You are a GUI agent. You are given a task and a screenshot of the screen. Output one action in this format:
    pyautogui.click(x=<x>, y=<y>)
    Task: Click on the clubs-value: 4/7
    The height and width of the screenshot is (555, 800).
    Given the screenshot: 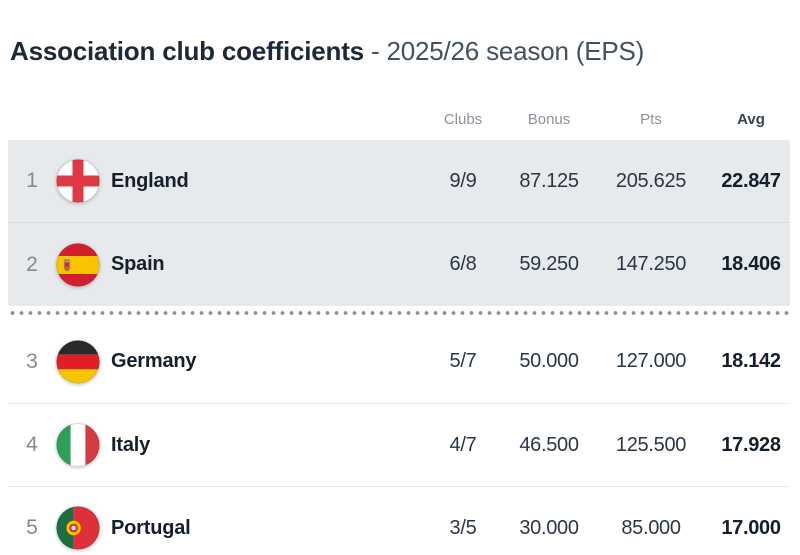 What is the action you would take?
    pyautogui.click(x=463, y=444)
    